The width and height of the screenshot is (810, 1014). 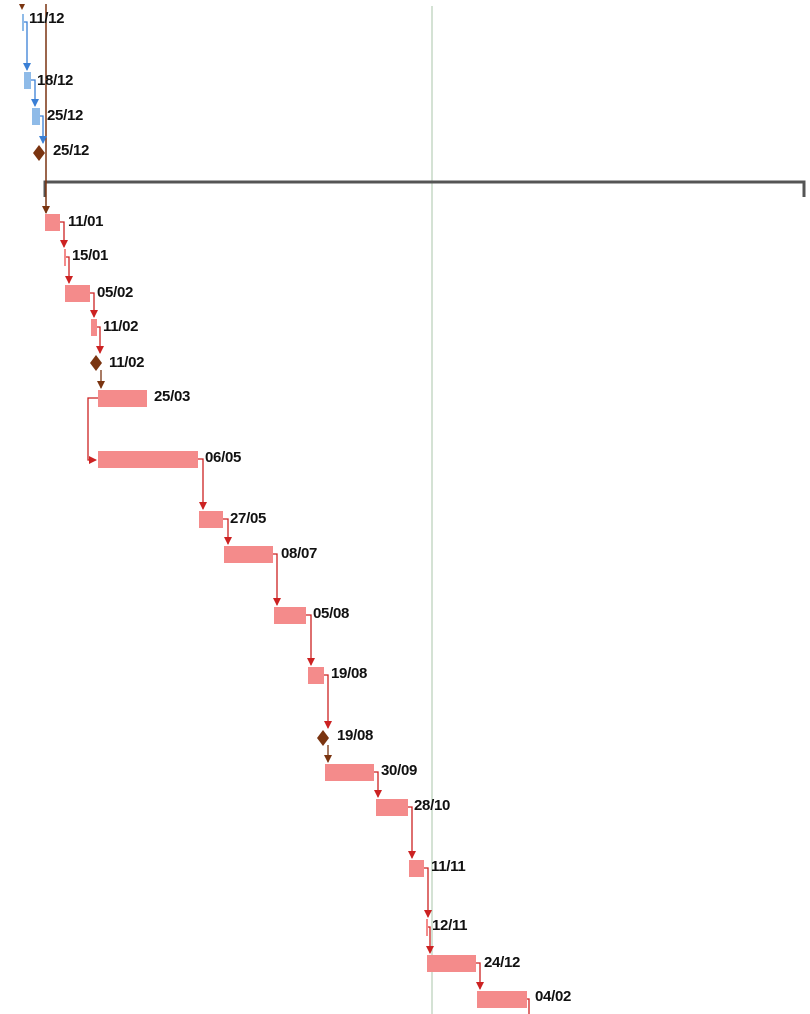 What do you see at coordinates (115, 292) in the screenshot?
I see `date-label-05-02: 05/02` at bounding box center [115, 292].